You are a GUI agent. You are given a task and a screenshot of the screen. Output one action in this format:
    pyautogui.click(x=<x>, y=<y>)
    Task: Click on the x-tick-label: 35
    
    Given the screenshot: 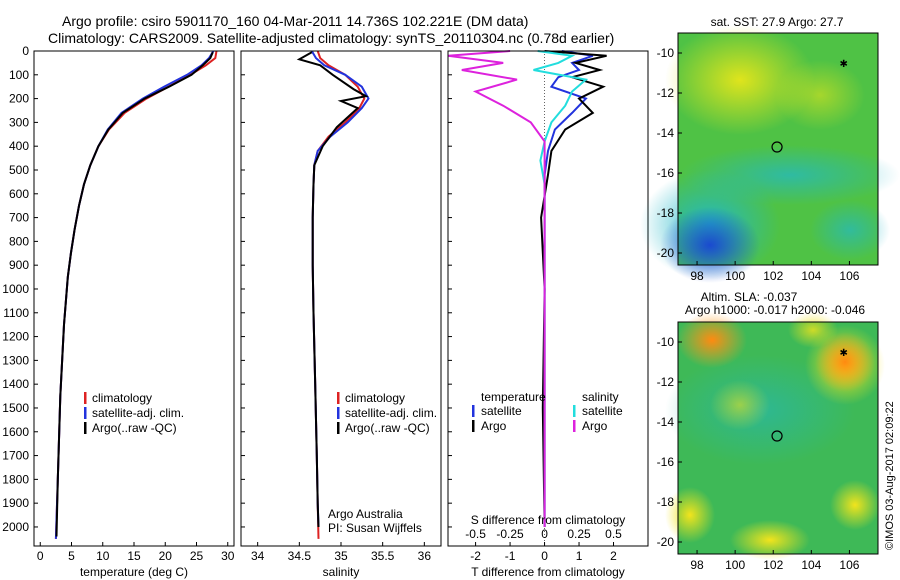 What is the action you would take?
    pyautogui.click(x=341, y=556)
    